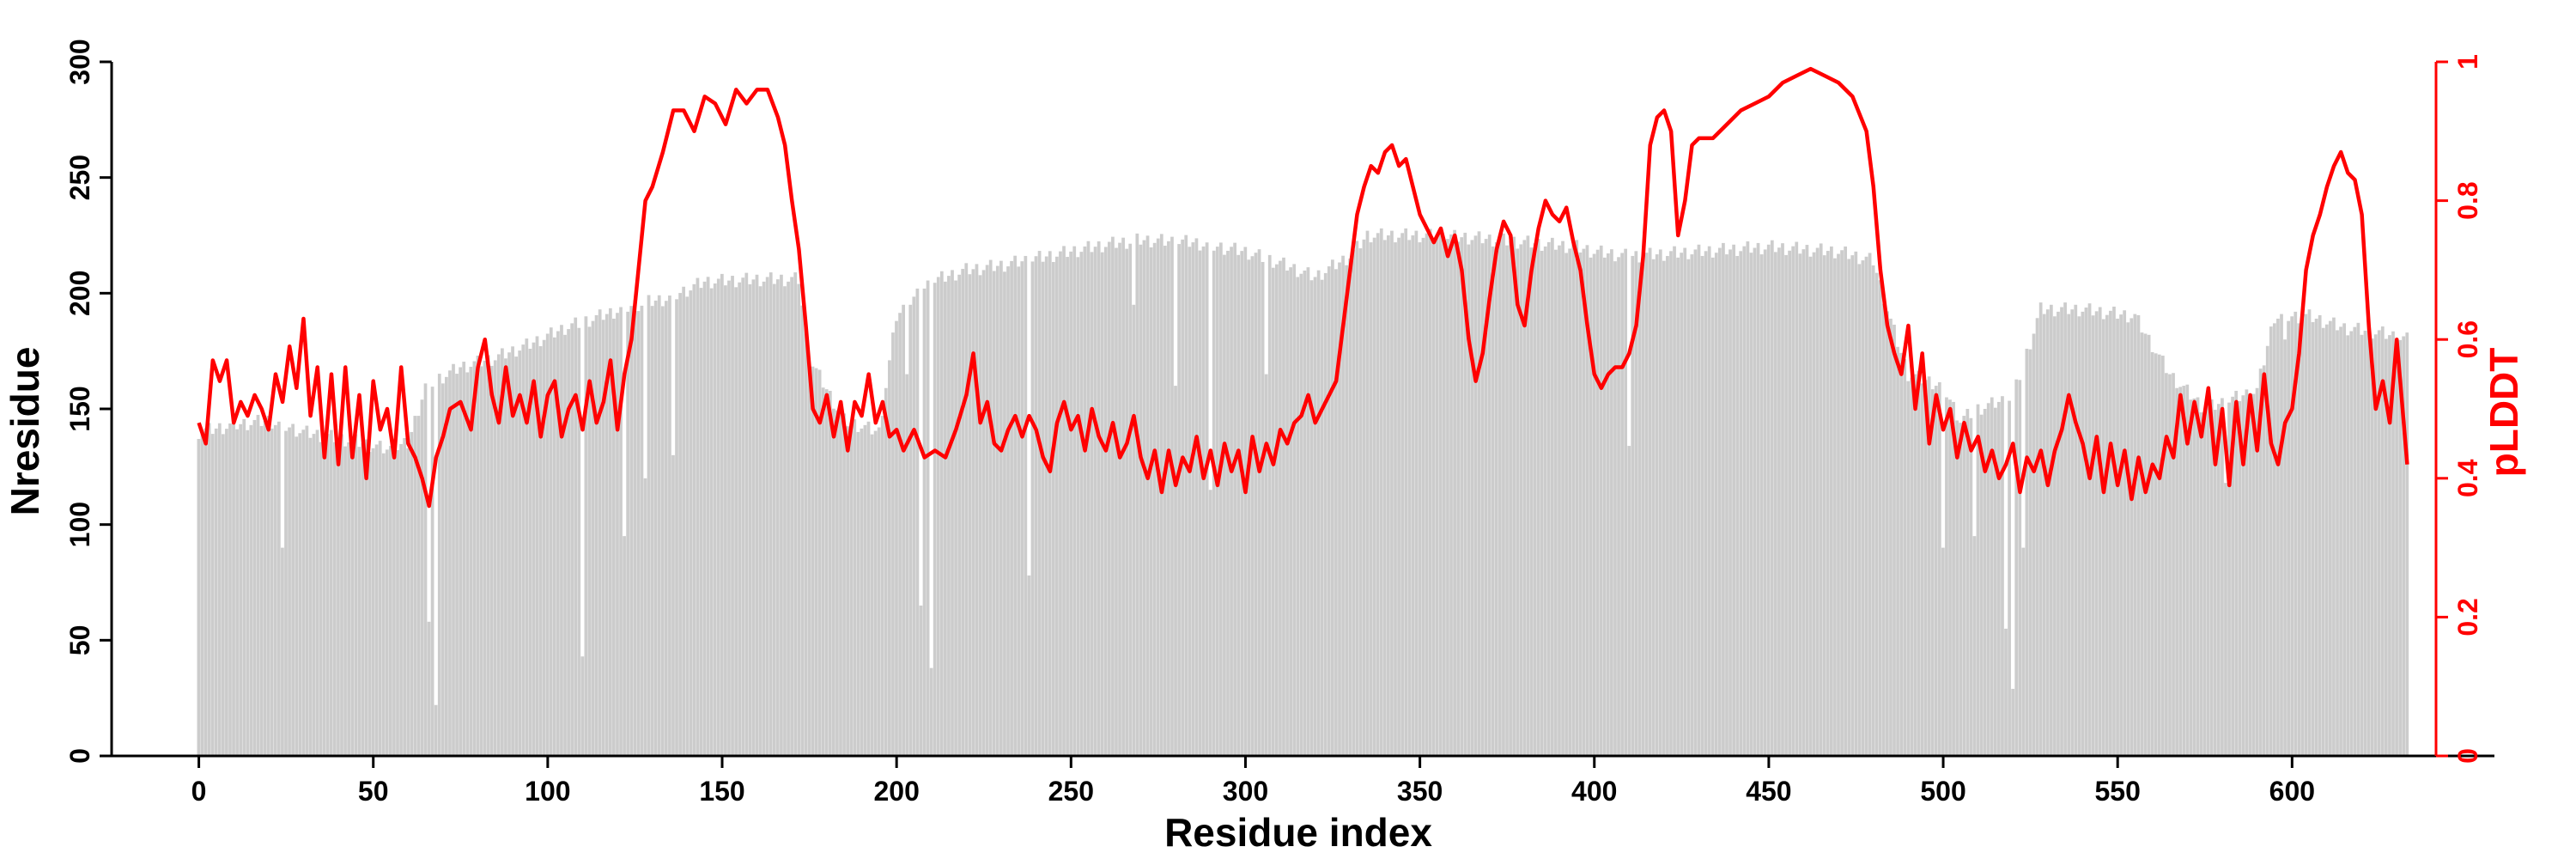 Image resolution: width=2576 pixels, height=859 pixels. What do you see at coordinates (722, 791) in the screenshot?
I see `x-tick-label: 150` at bounding box center [722, 791].